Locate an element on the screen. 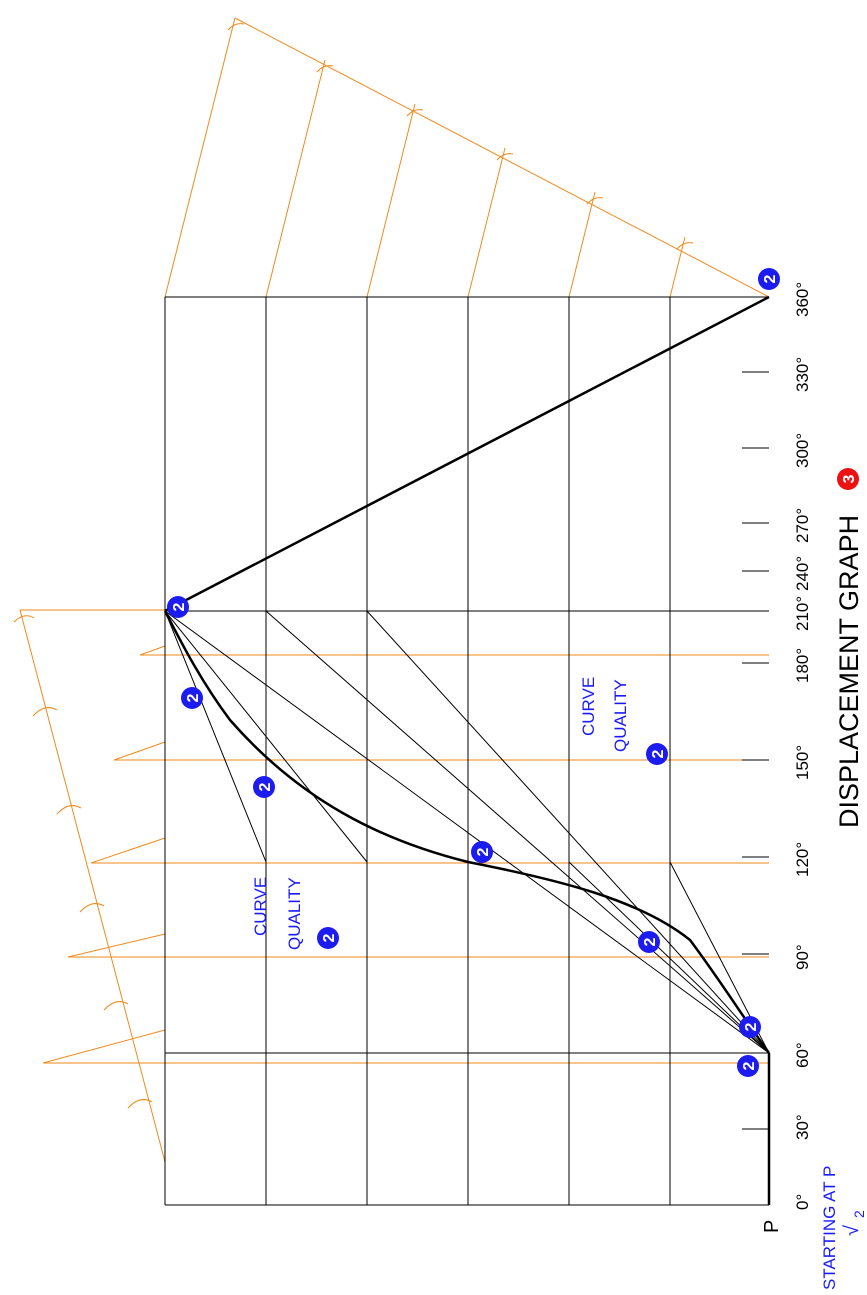 The height and width of the screenshot is (1295, 867). badge-180: 2 is located at coordinates (192, 698).